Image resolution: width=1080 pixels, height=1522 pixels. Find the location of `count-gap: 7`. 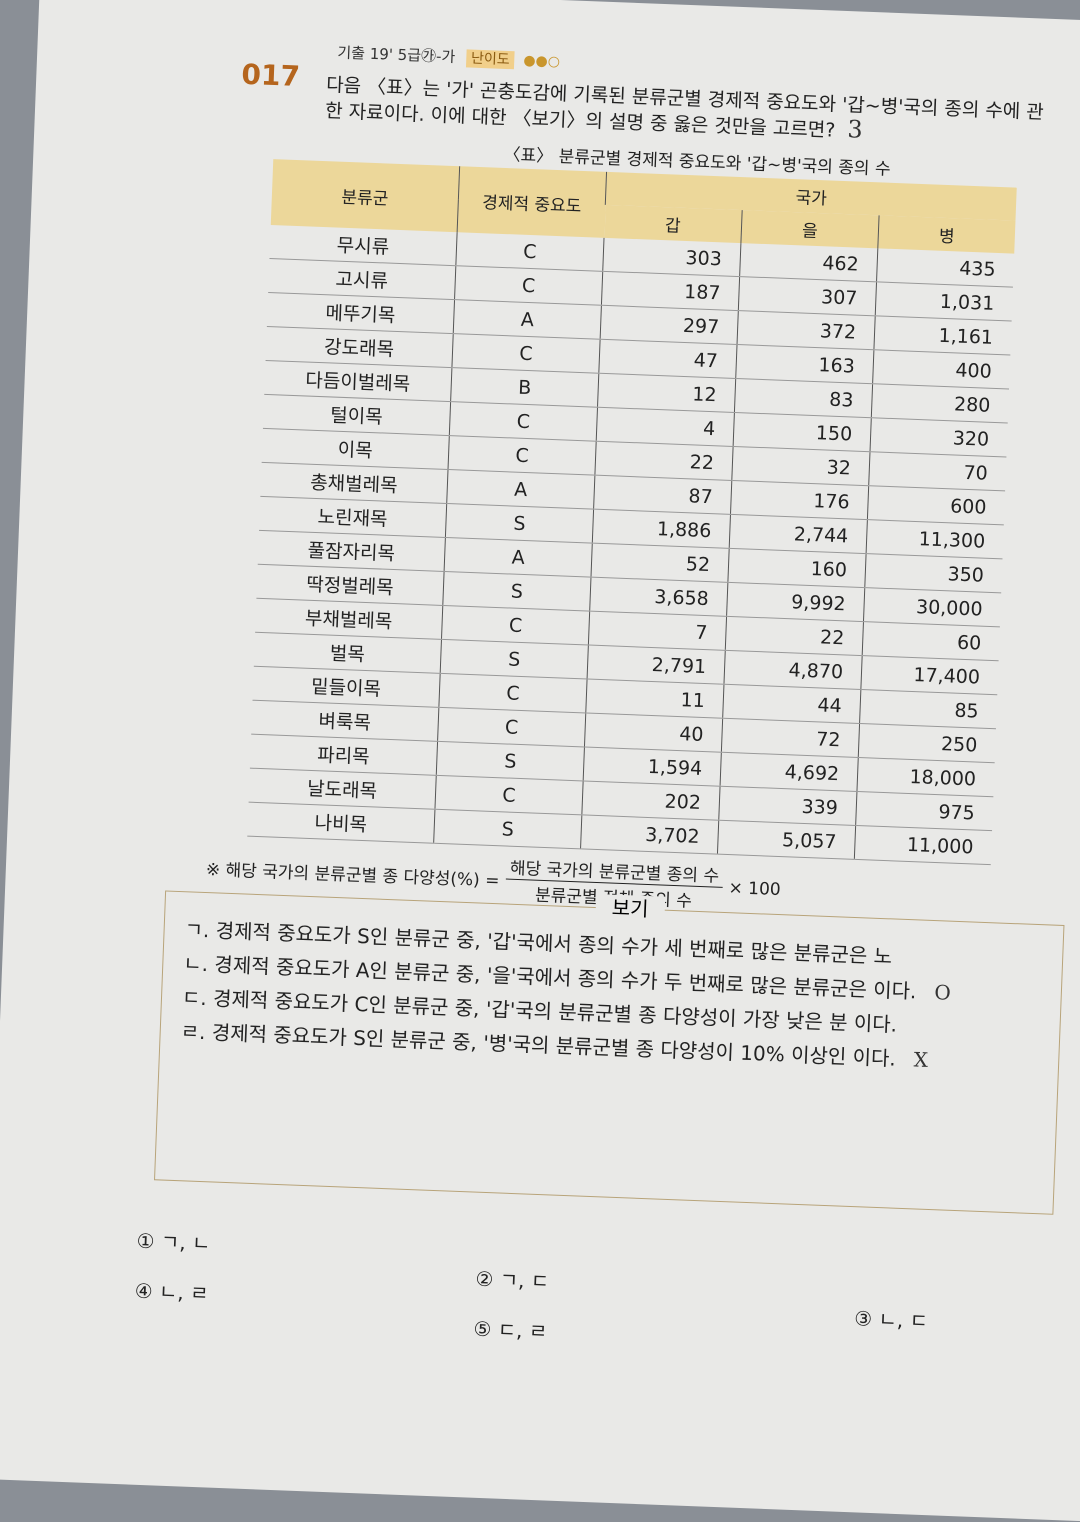

count-gap: 7 is located at coordinates (657, 631).